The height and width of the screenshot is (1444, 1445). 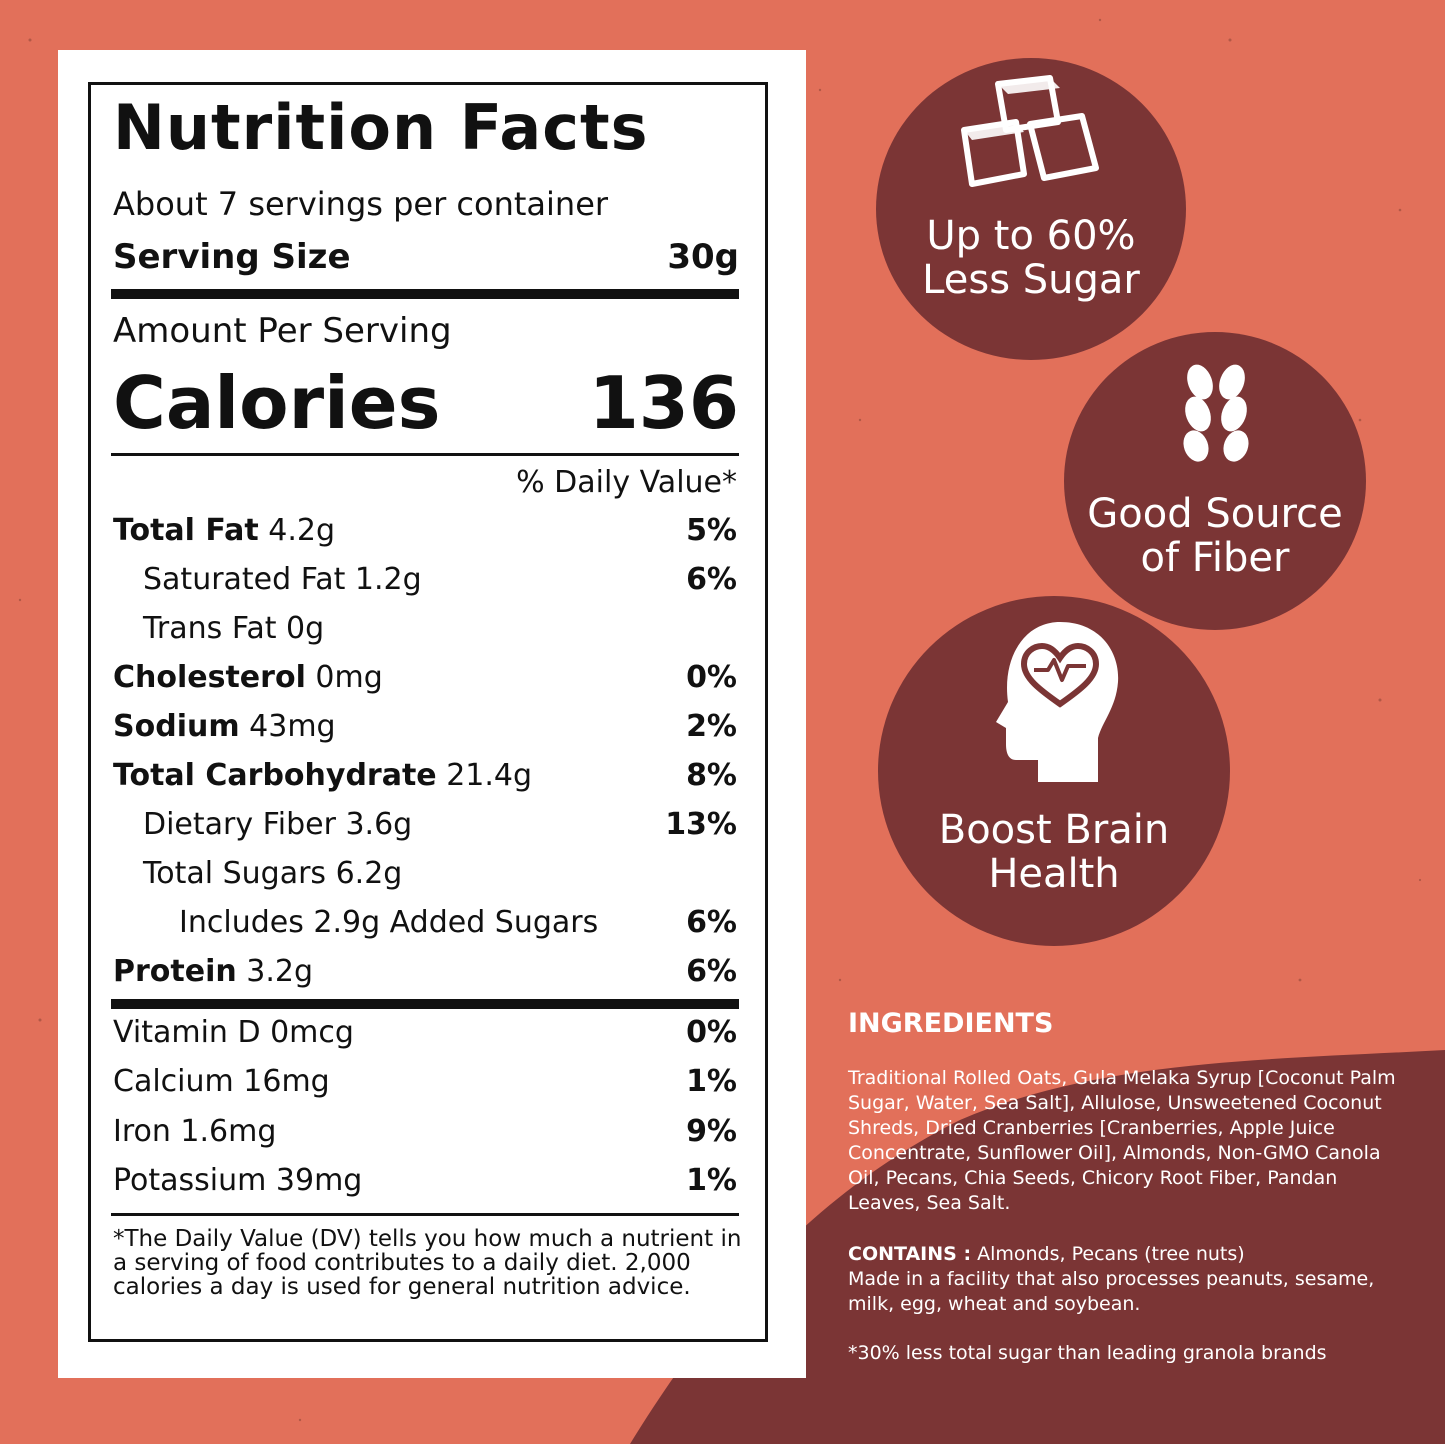 What do you see at coordinates (425, 1180) in the screenshot?
I see `vitamin-row: Potassium 39mg 1%` at bounding box center [425, 1180].